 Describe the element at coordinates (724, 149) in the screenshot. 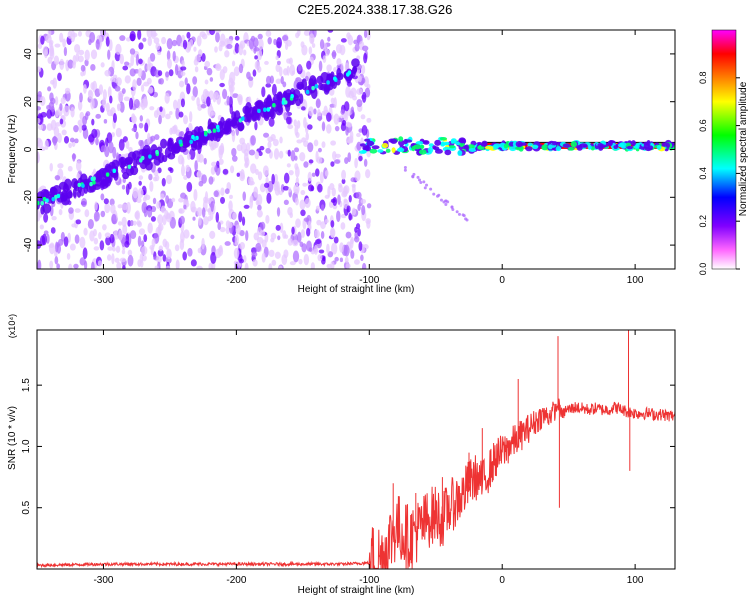

I see `colorbar-gradient` at that location.